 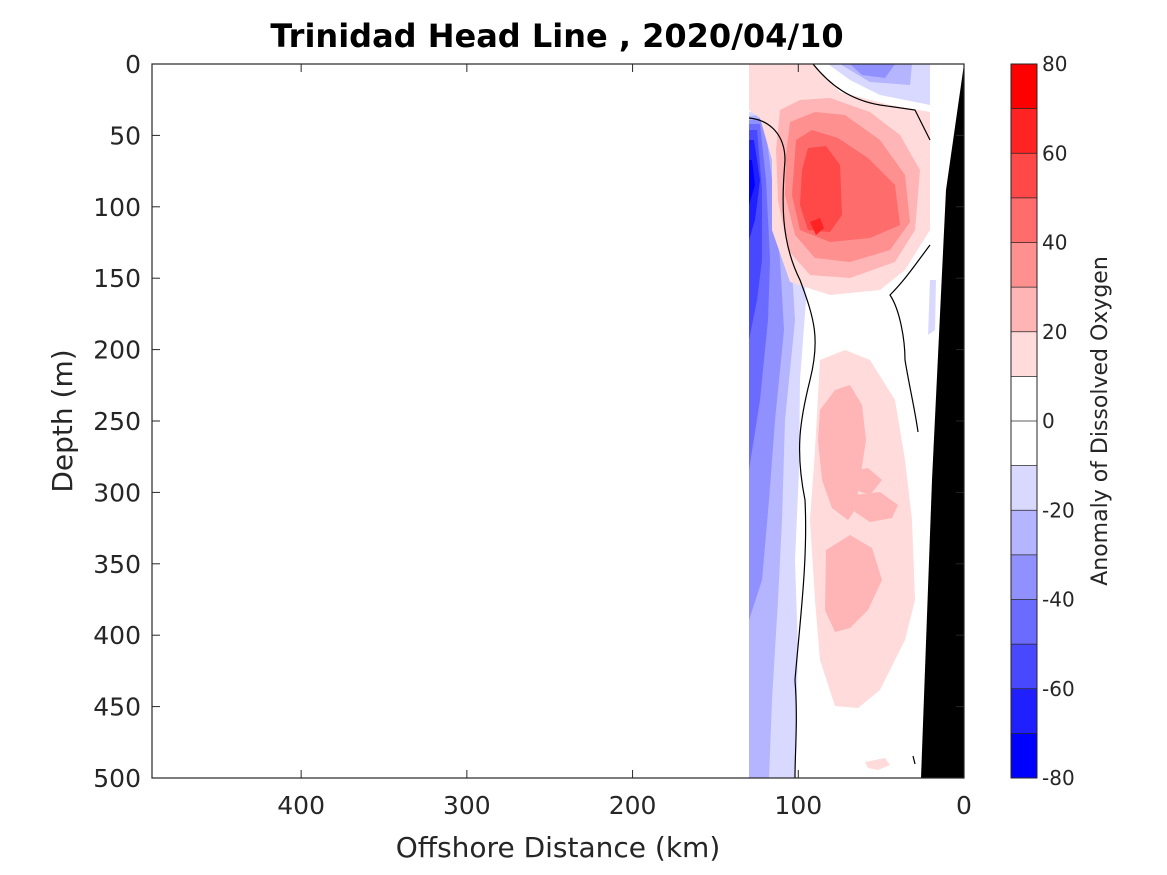 What do you see at coordinates (117, 421) in the screenshot?
I see `y-tick-label: 250` at bounding box center [117, 421].